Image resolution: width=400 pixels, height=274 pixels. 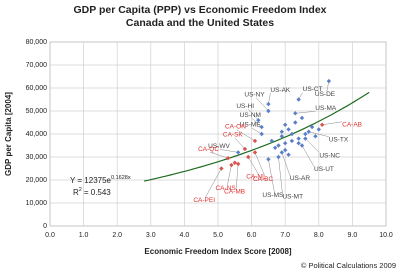 What do you see at coordinates (37, 157) in the screenshot?
I see `y-tick-label: 30,000` at bounding box center [37, 157].